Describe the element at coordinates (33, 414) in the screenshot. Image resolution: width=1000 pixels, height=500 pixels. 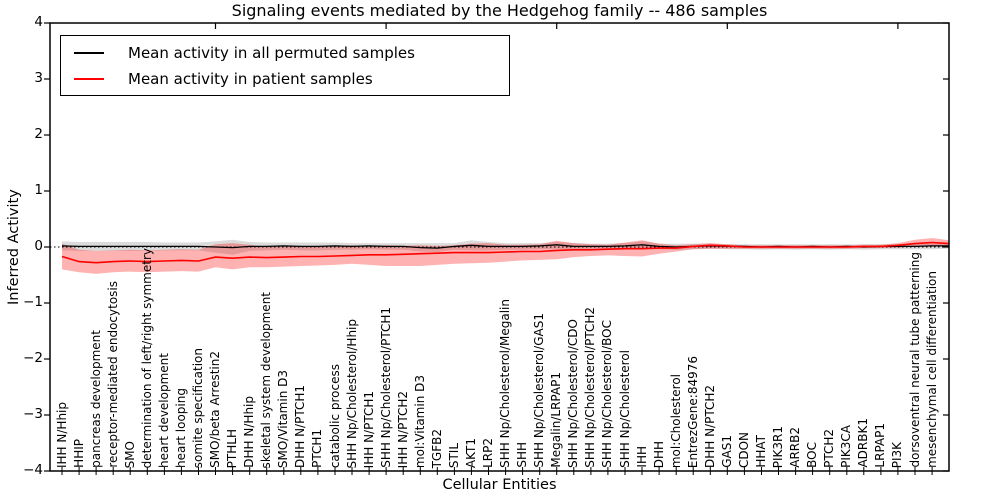
I see `y-tick-label: −3` at that location.